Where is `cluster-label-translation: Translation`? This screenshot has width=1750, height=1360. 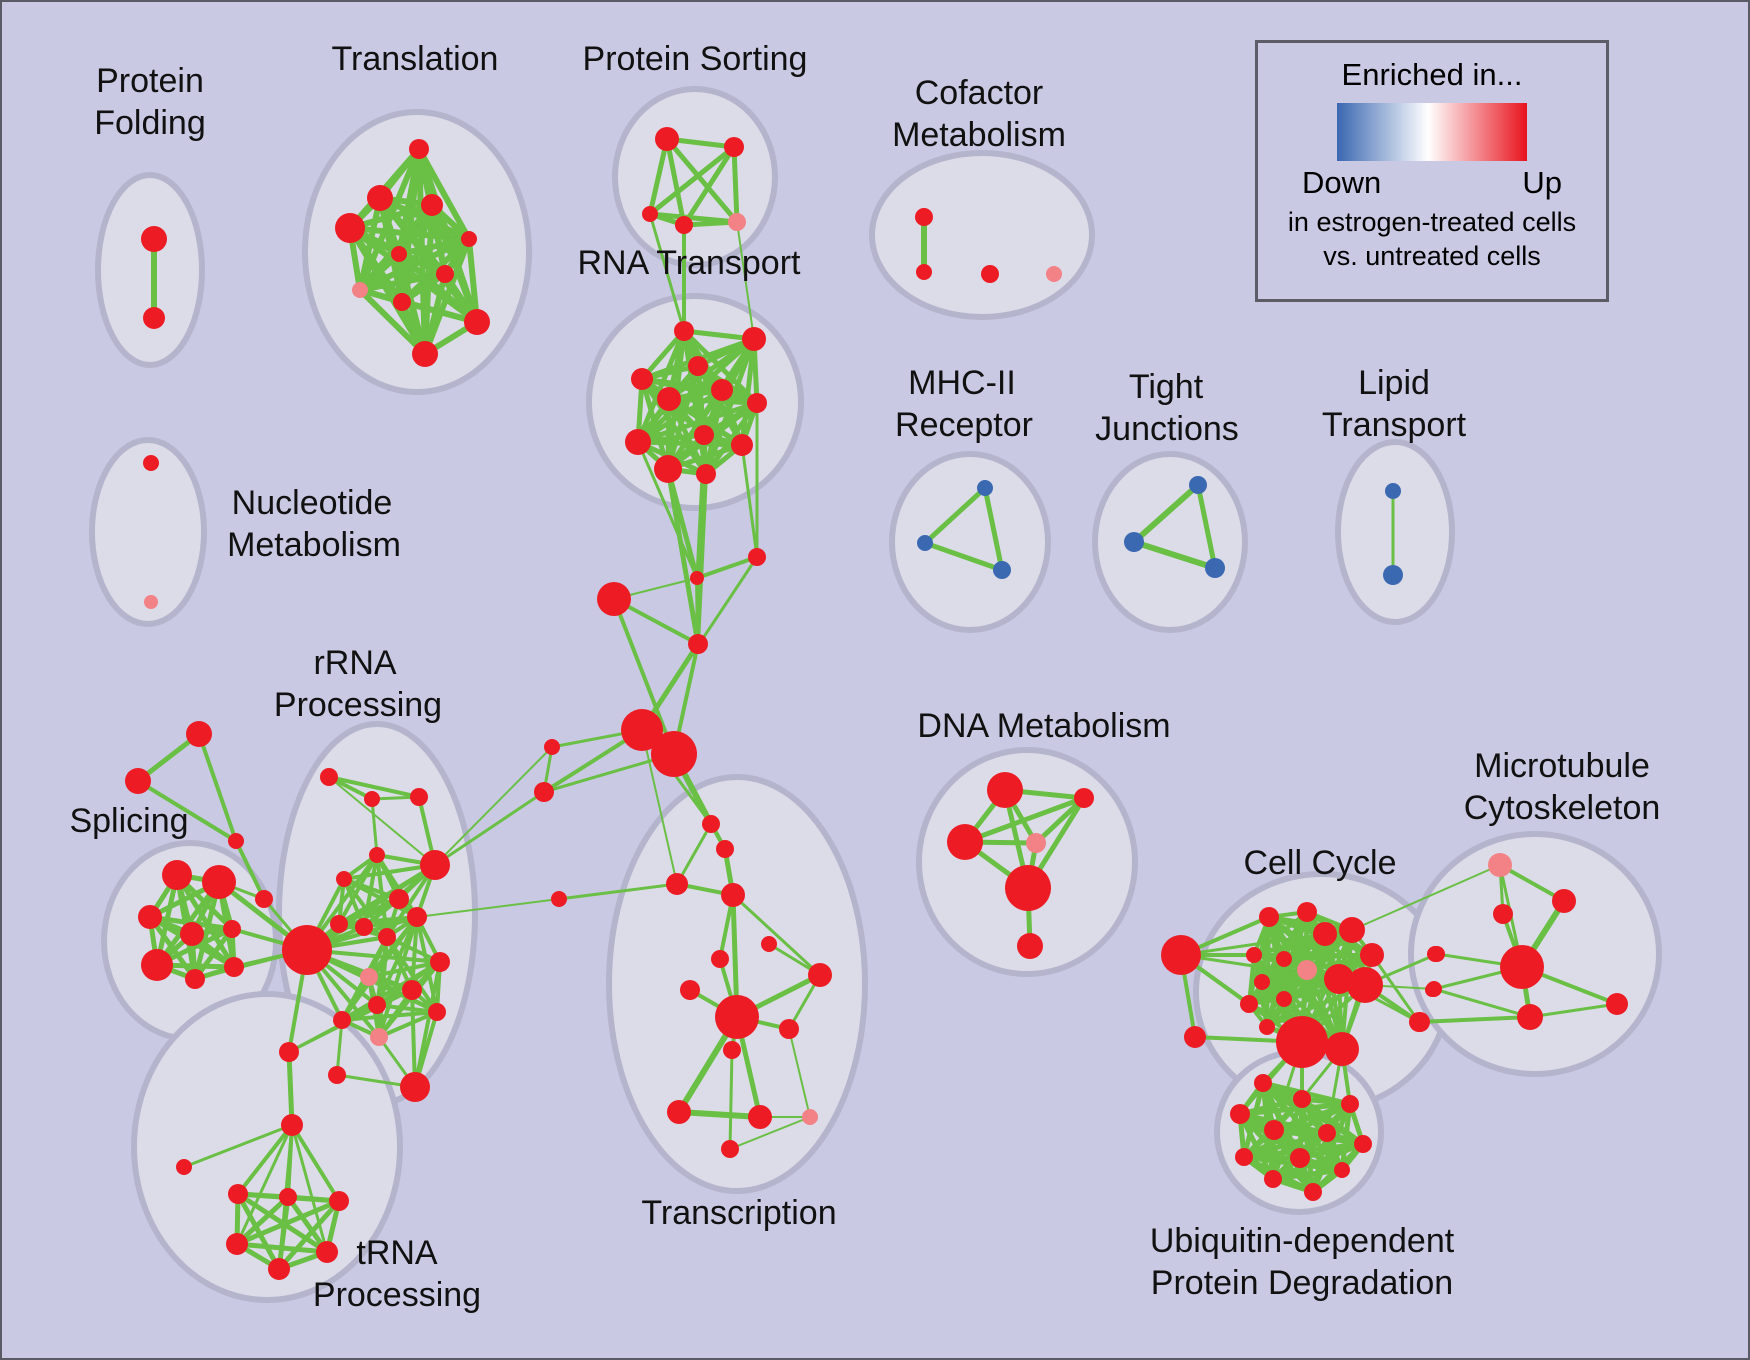 cluster-label-translation: Translation is located at coordinates (415, 59).